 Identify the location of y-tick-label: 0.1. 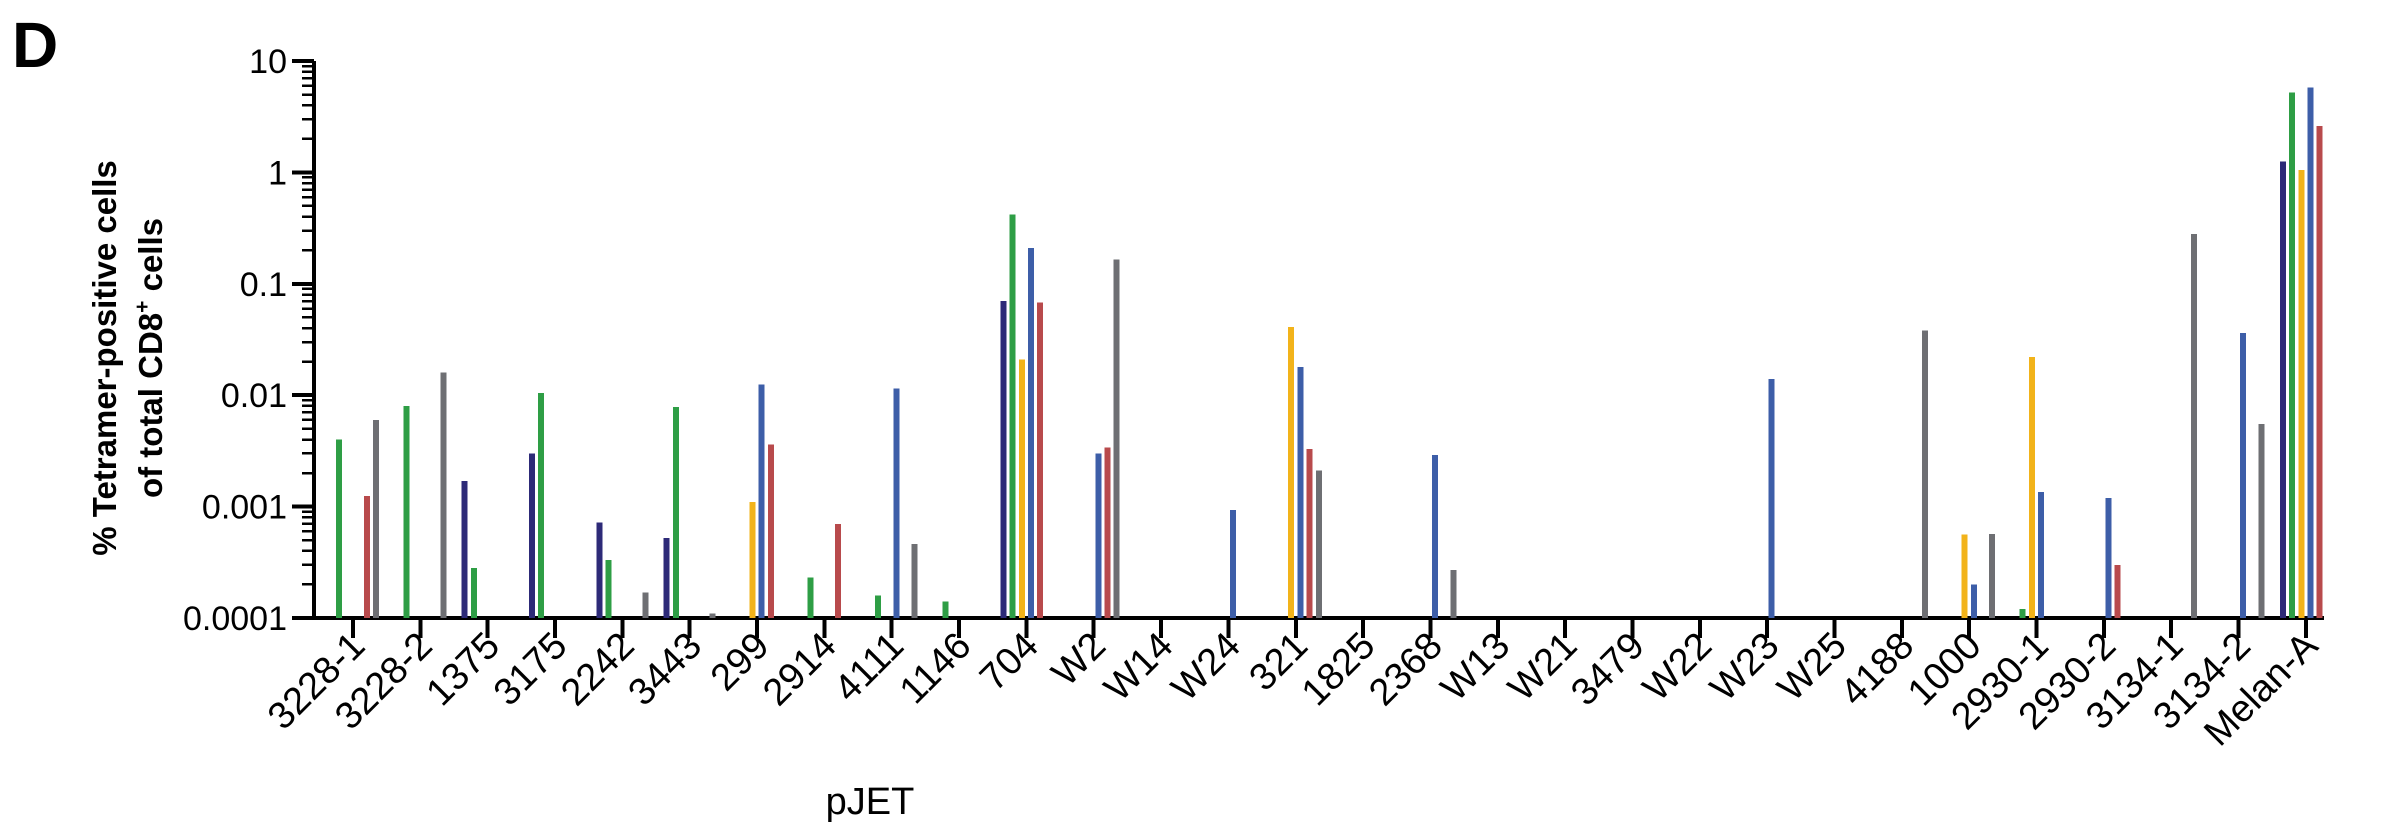
(263, 285).